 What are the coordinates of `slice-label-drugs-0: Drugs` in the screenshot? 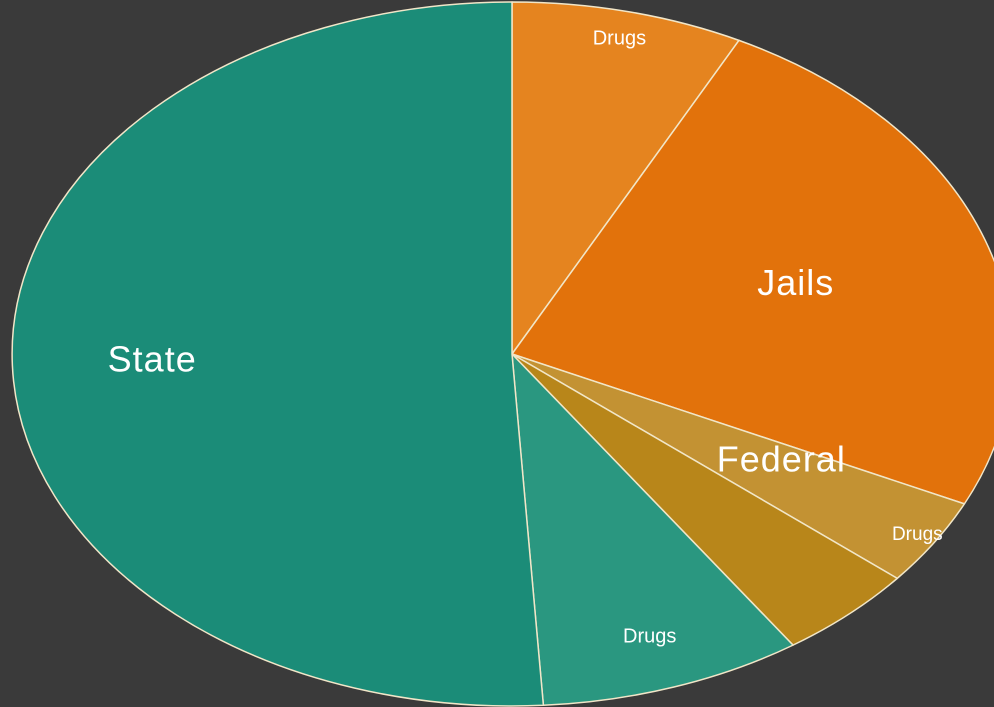 It's located at (619, 38).